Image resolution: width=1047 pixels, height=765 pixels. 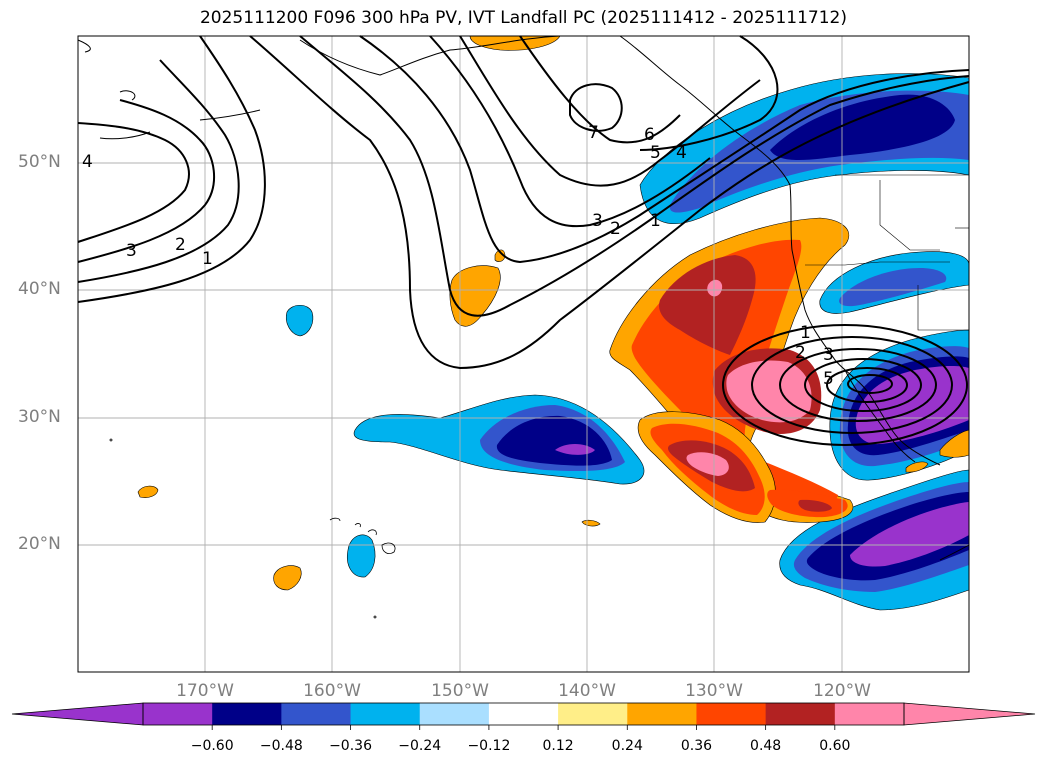 What do you see at coordinates (575, 449) in the screenshot?
I see `negative-region-subtropical-core` at bounding box center [575, 449].